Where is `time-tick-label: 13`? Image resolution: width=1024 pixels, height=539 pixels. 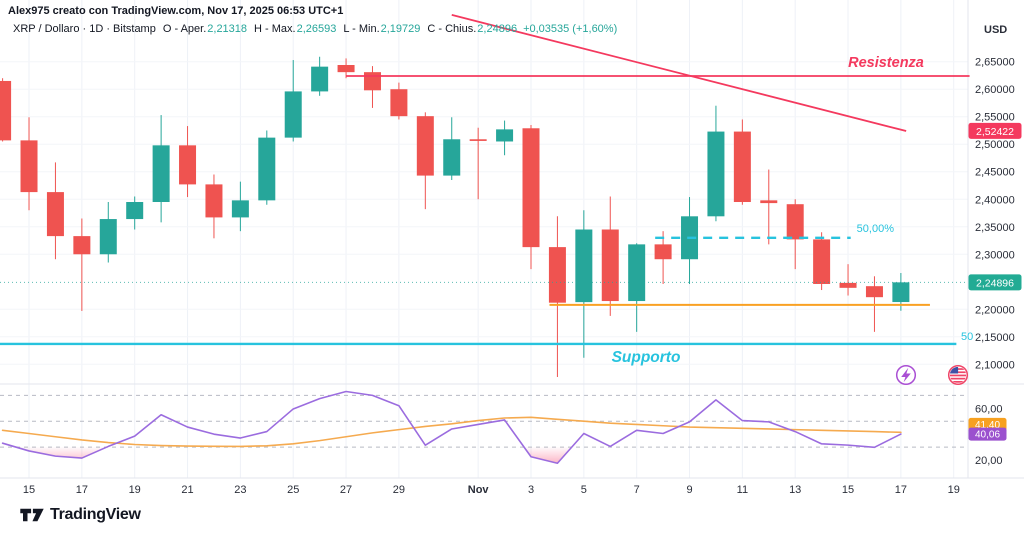
time-tick-label: 13 is located at coordinates (795, 490).